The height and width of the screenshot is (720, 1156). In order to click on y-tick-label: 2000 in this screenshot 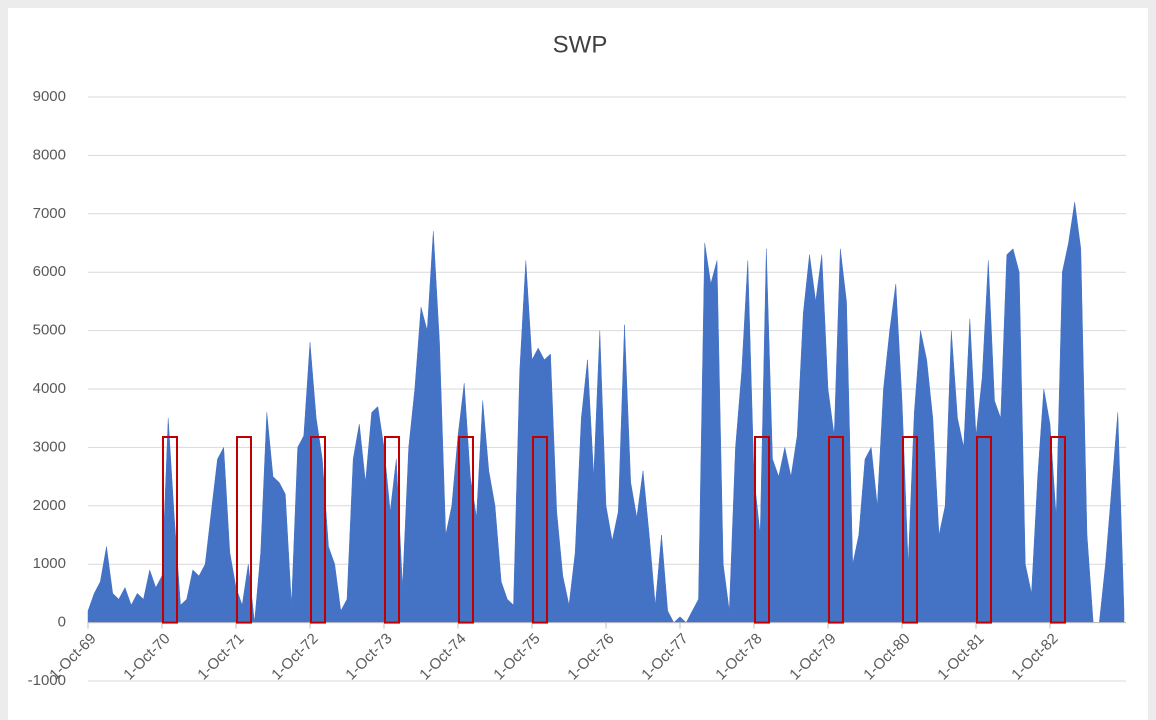, I will do `click(49, 505)`.